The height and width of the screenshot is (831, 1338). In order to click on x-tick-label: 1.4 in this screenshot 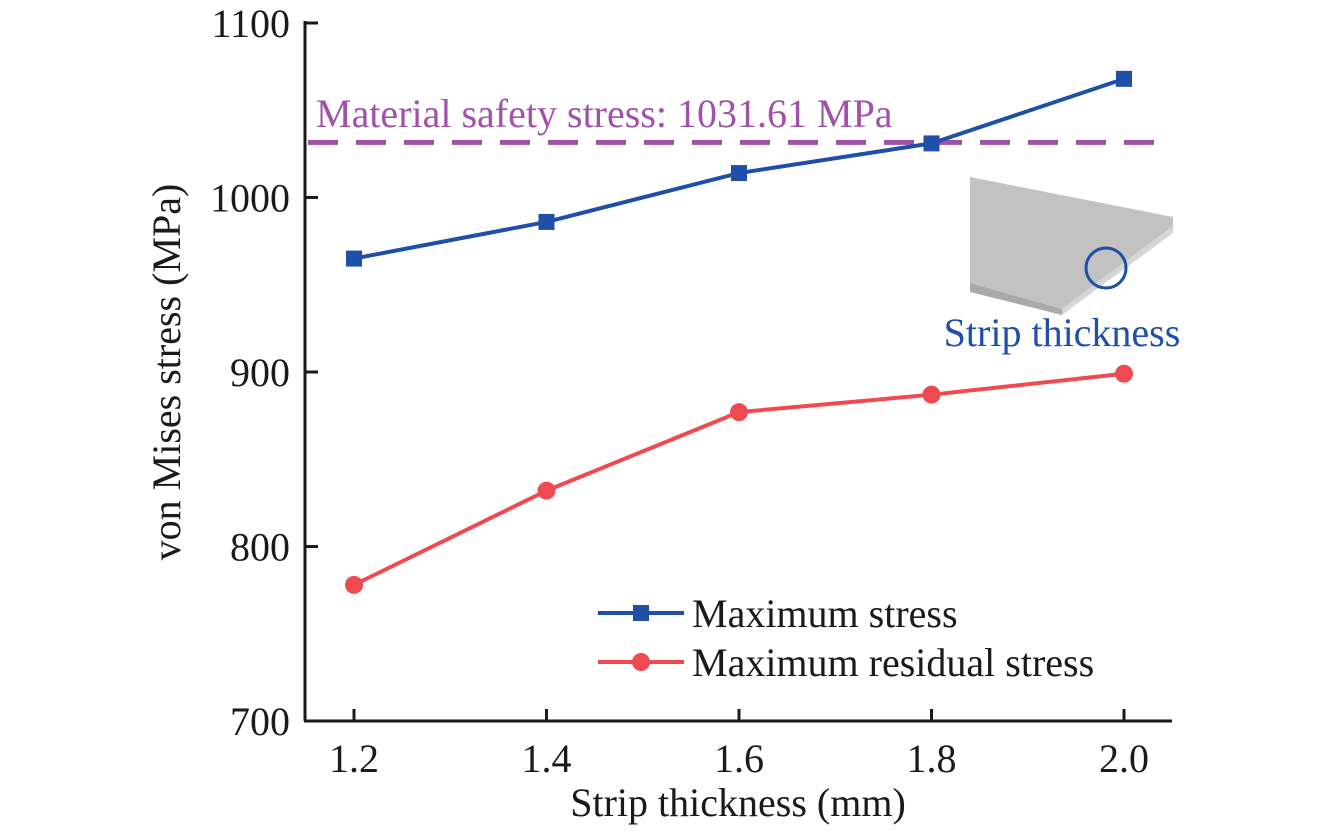, I will do `click(547, 758)`.